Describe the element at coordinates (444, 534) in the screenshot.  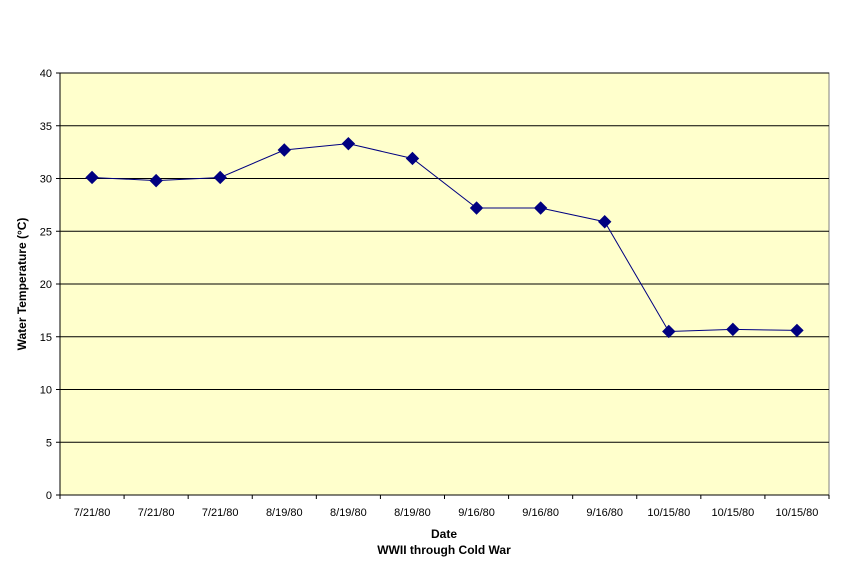
I see `x-axis-title: Date` at that location.